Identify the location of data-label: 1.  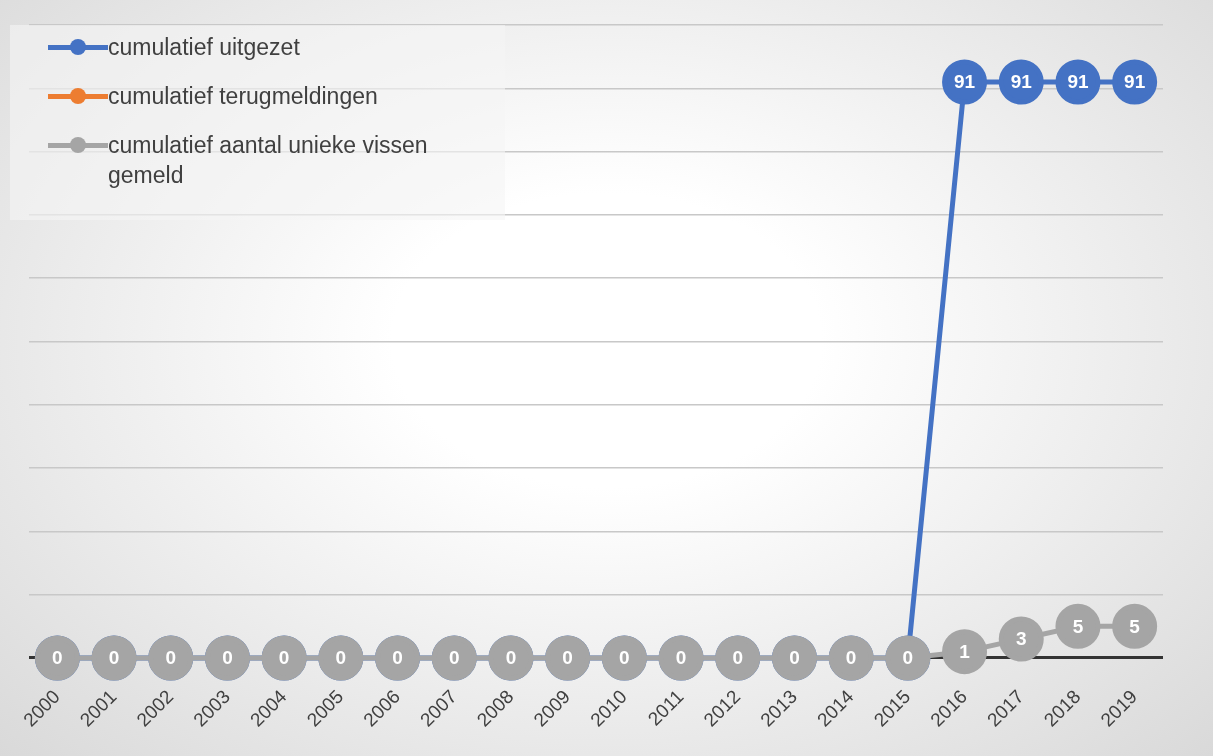
(965, 651).